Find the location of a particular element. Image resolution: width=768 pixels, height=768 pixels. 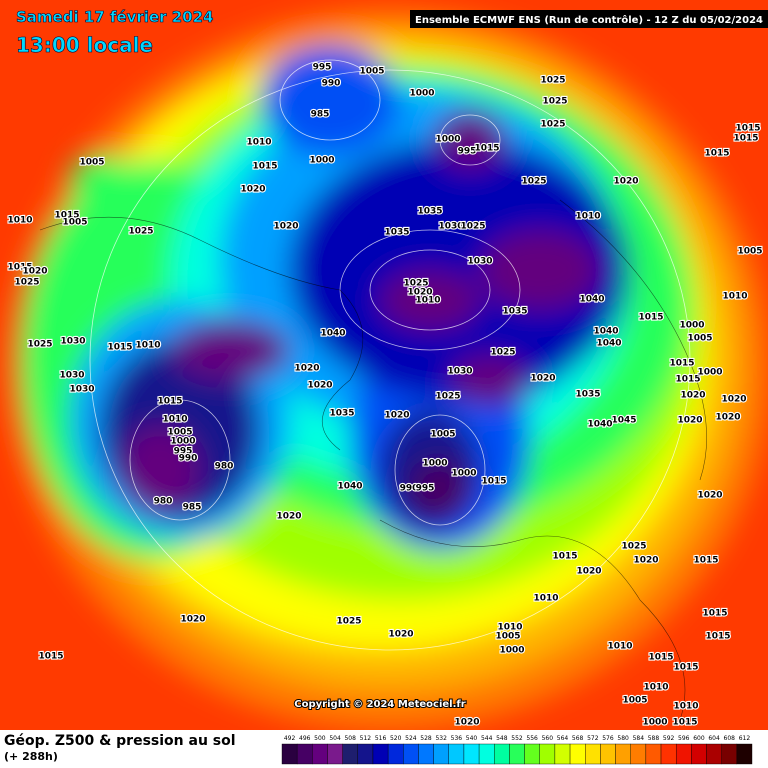

scale-label: 548 is located at coordinates (502, 738).